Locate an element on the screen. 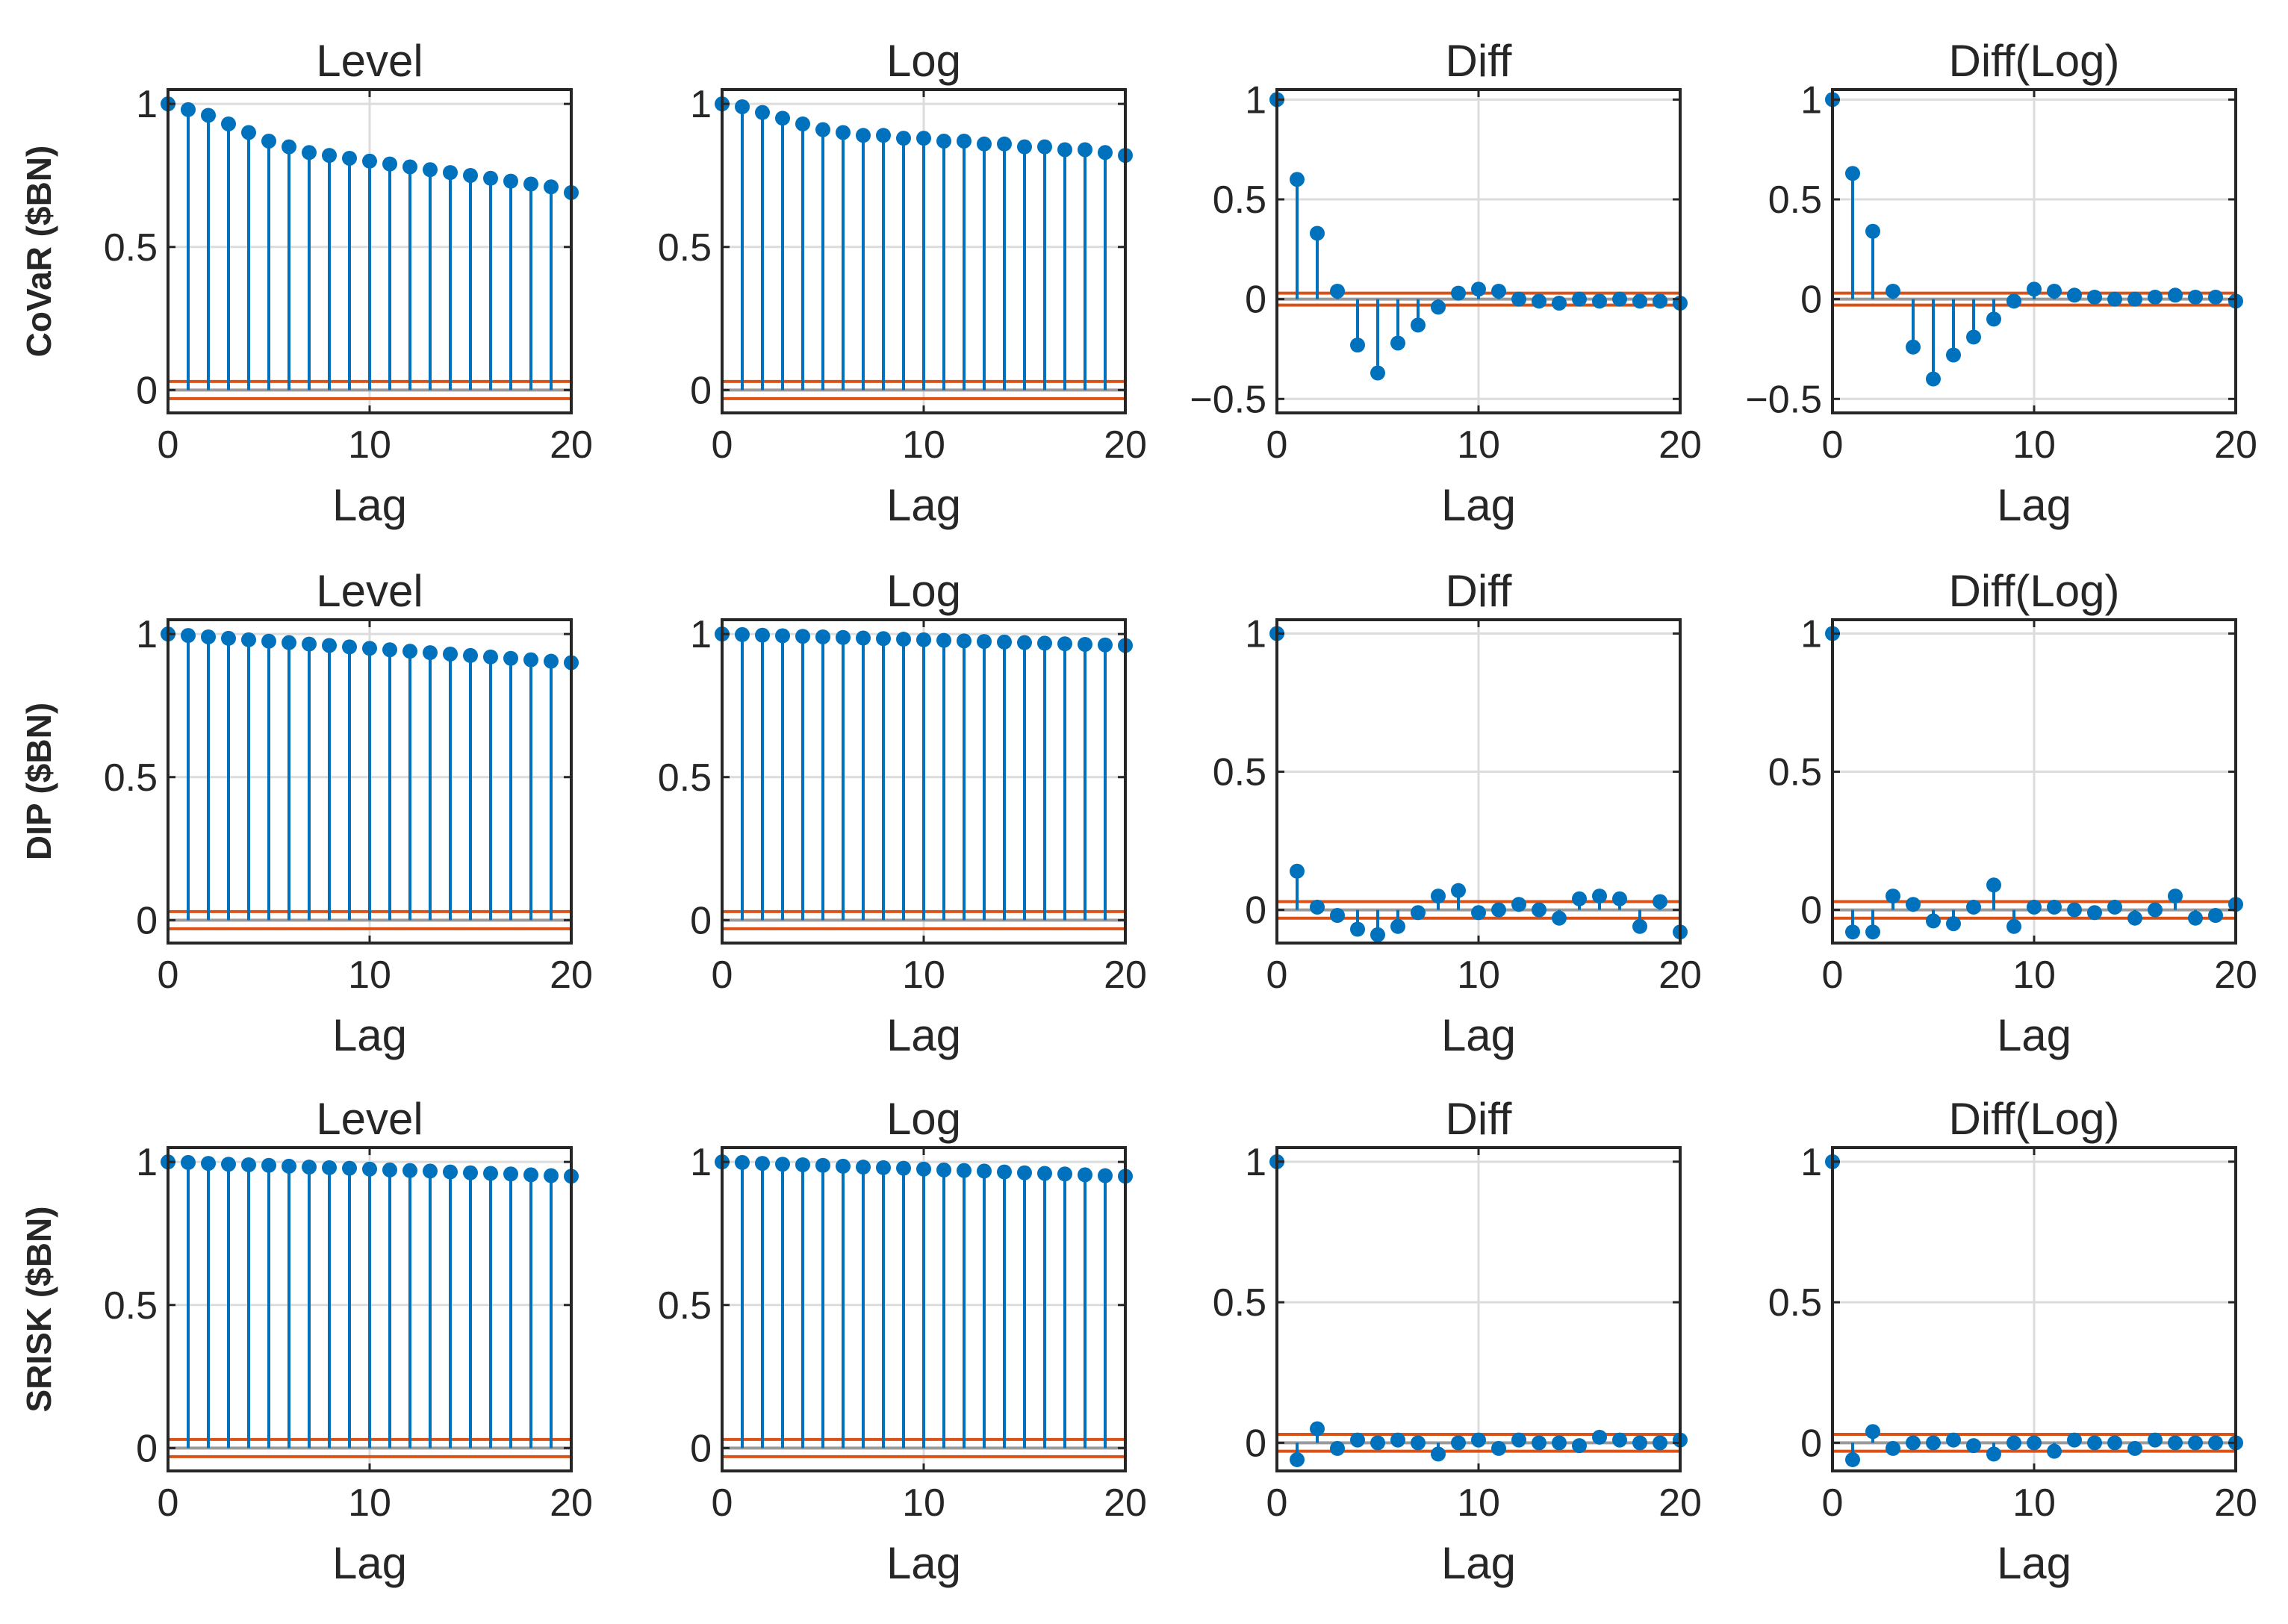 Image resolution: width=2288 pixels, height=1624 pixels. panel-title: Diff is located at coordinates (1479, 1119).